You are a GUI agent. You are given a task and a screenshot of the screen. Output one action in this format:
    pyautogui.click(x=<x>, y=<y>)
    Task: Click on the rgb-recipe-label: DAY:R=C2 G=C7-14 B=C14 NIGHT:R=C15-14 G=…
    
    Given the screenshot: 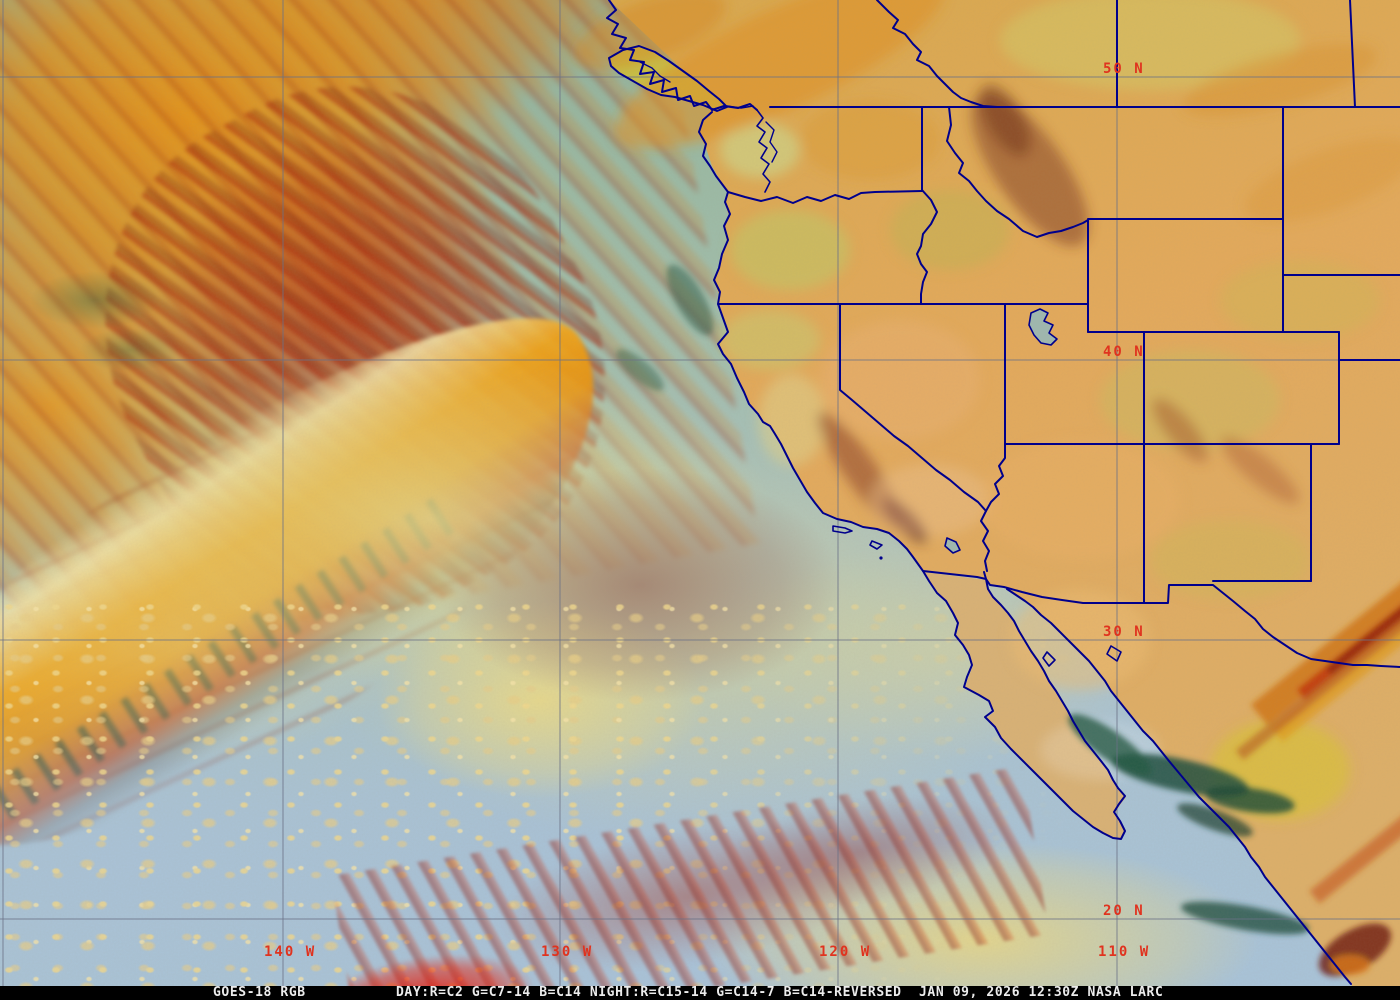 What is the action you would take?
    pyautogui.click(x=649, y=992)
    